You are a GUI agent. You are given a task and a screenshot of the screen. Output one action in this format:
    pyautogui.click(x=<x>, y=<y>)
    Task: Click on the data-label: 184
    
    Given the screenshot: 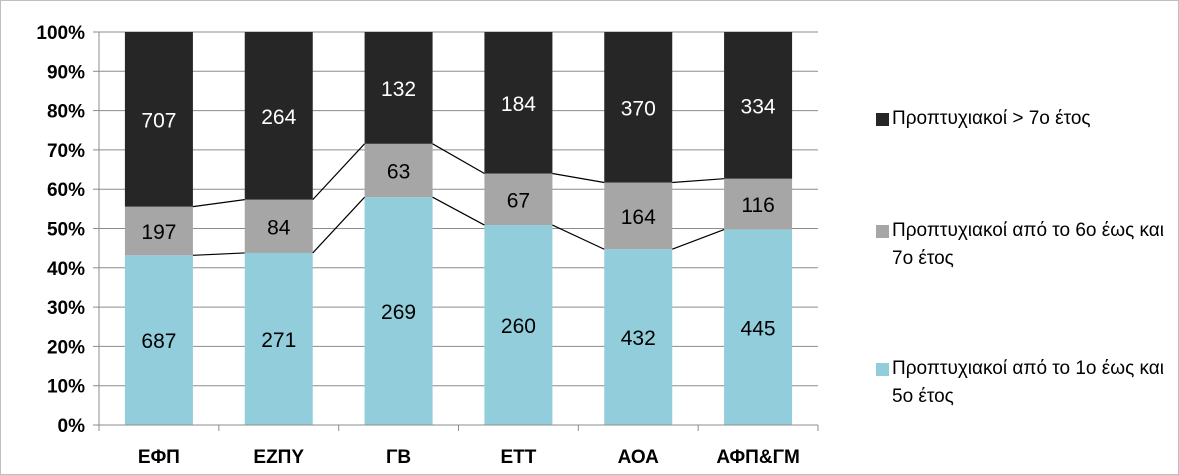 What is the action you would take?
    pyautogui.click(x=518, y=104)
    